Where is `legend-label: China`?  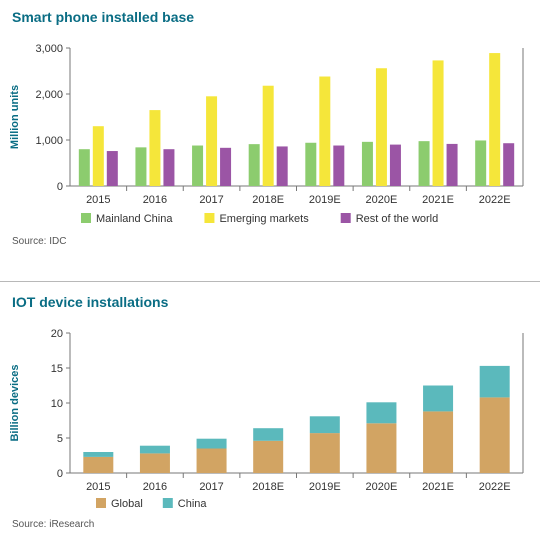
legend-label: China is located at coordinates (193, 504).